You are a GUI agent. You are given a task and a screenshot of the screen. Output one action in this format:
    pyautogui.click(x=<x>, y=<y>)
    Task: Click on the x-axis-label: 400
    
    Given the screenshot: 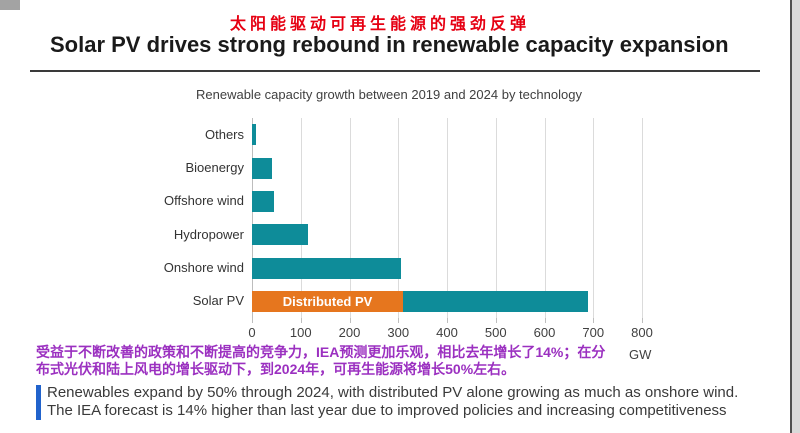 What is the action you would take?
    pyautogui.click(x=447, y=332)
    